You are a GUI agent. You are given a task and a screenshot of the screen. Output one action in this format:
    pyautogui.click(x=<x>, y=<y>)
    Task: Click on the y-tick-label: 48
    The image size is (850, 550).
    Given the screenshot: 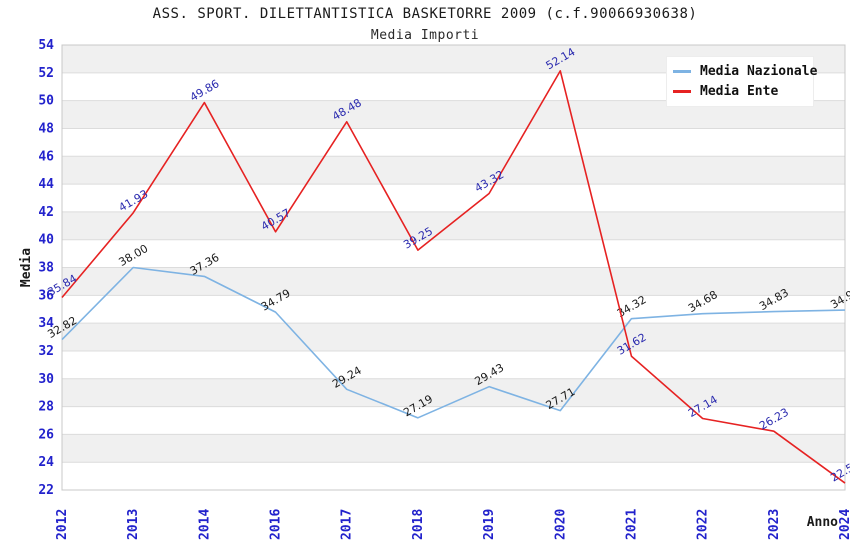 What is the action you would take?
    pyautogui.click(x=46, y=128)
    